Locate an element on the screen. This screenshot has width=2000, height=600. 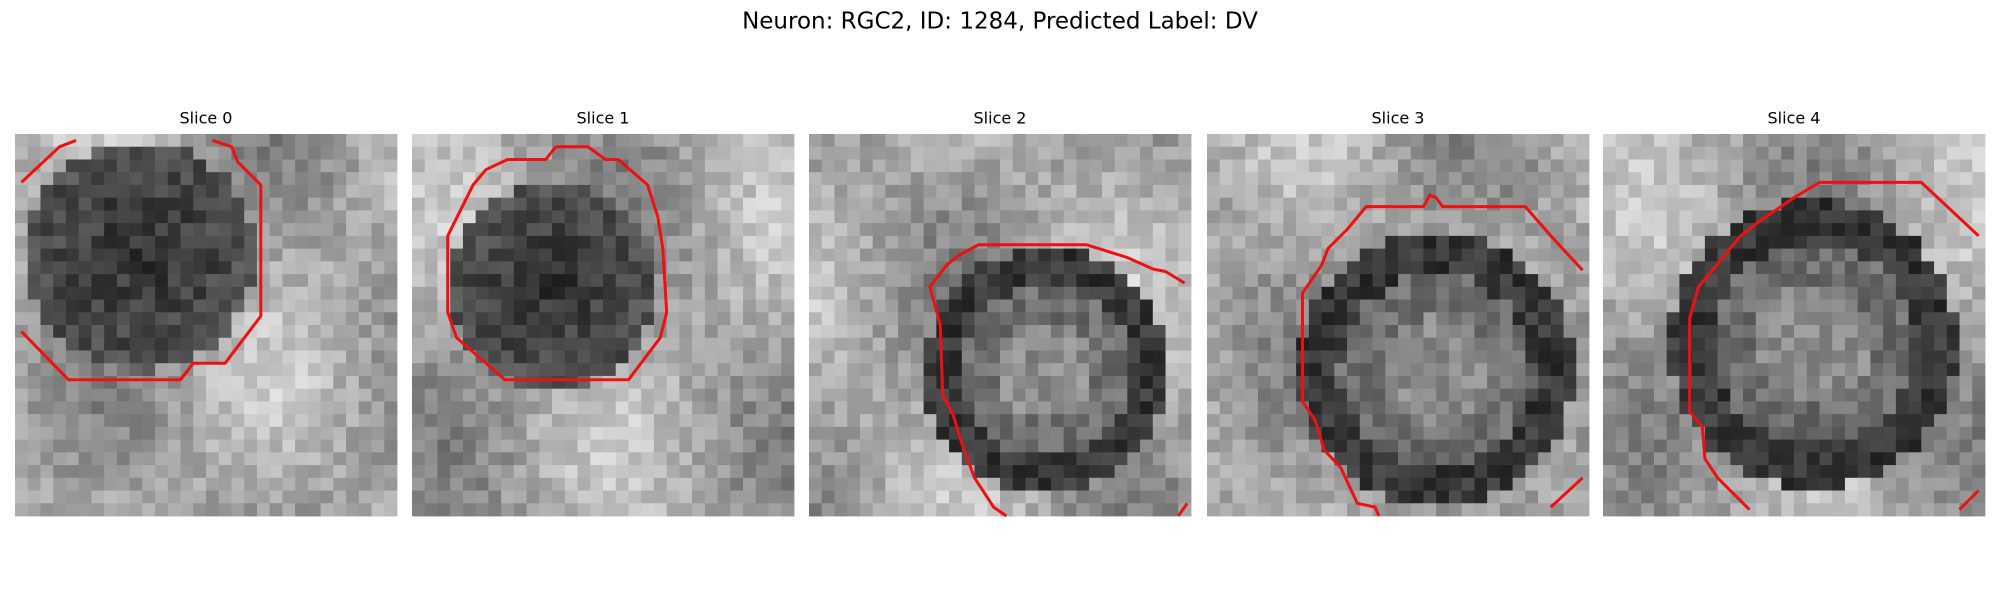
contour is located at coordinates (1183, 509).